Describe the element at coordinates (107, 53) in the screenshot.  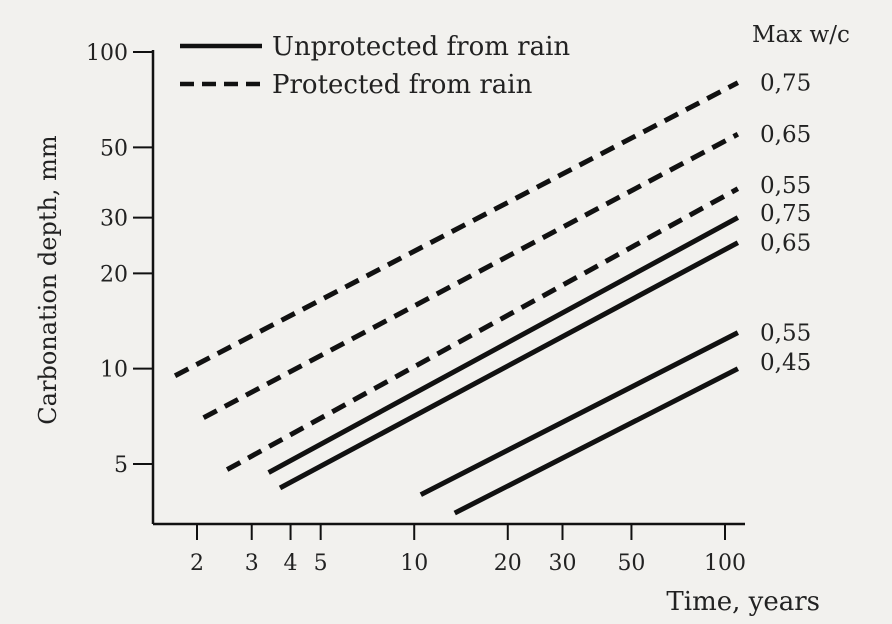
I see `y-tick-label: 100` at that location.